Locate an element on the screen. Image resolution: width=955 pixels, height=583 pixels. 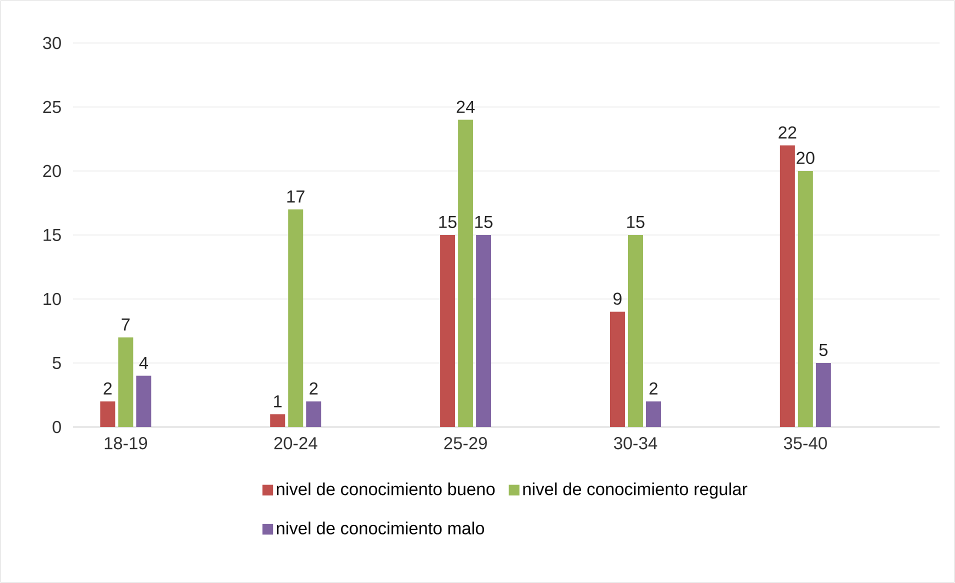
y-tick-label: 25 is located at coordinates (52, 107).